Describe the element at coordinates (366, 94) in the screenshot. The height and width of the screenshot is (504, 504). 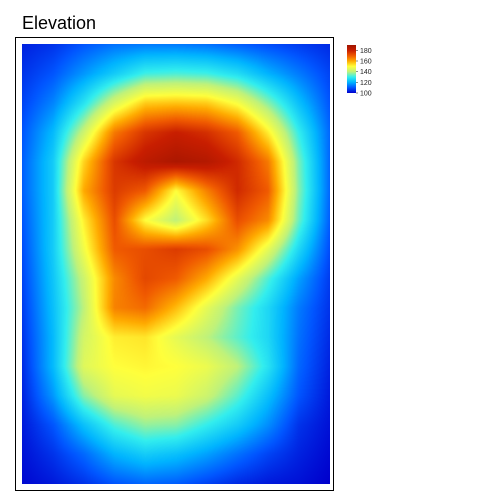
I see `legend-tick-label: 100` at that location.